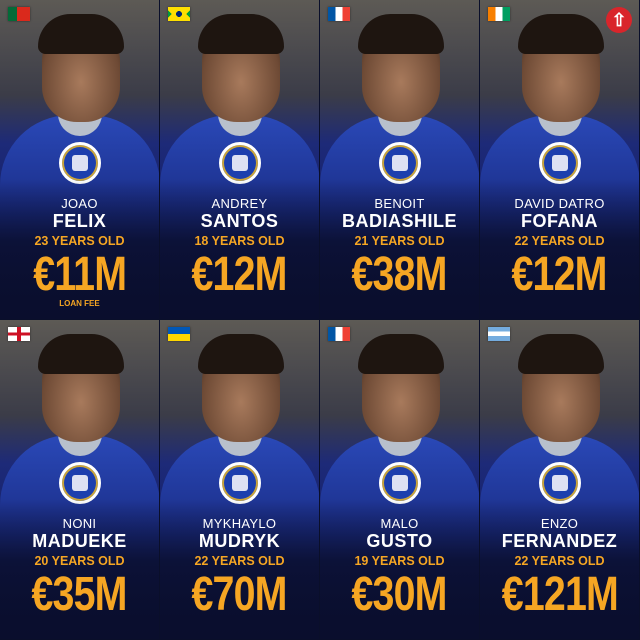 This screenshot has width=640, height=640. What do you see at coordinates (79, 561) in the screenshot?
I see `player-age: 20 YEARS OLD` at bounding box center [79, 561].